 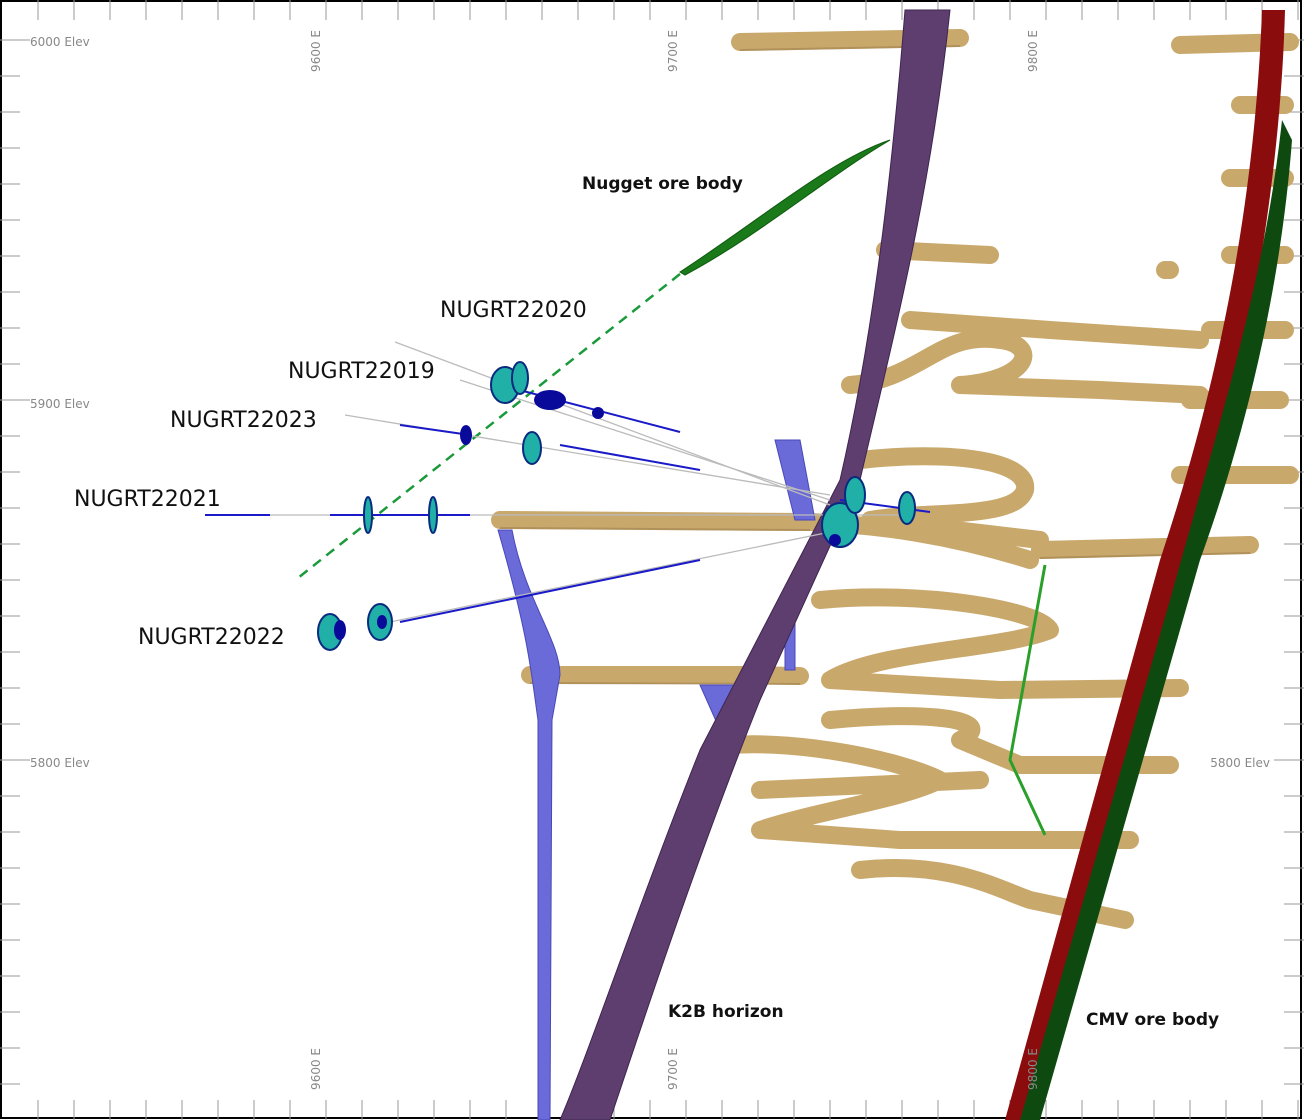 What do you see at coordinates (147, 499) in the screenshot?
I see `hole-label: NUGRT22021` at bounding box center [147, 499].